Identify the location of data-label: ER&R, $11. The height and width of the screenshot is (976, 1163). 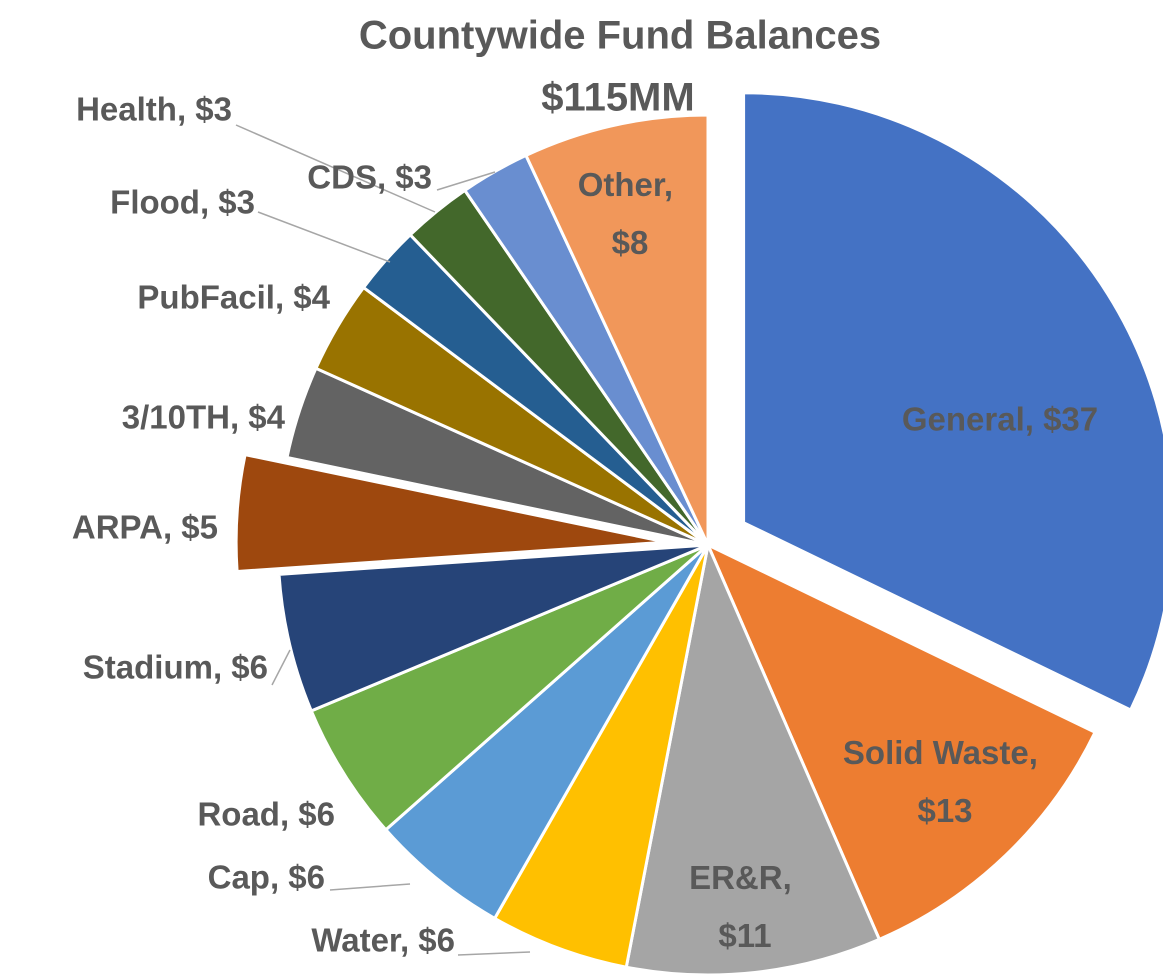
(745, 906).